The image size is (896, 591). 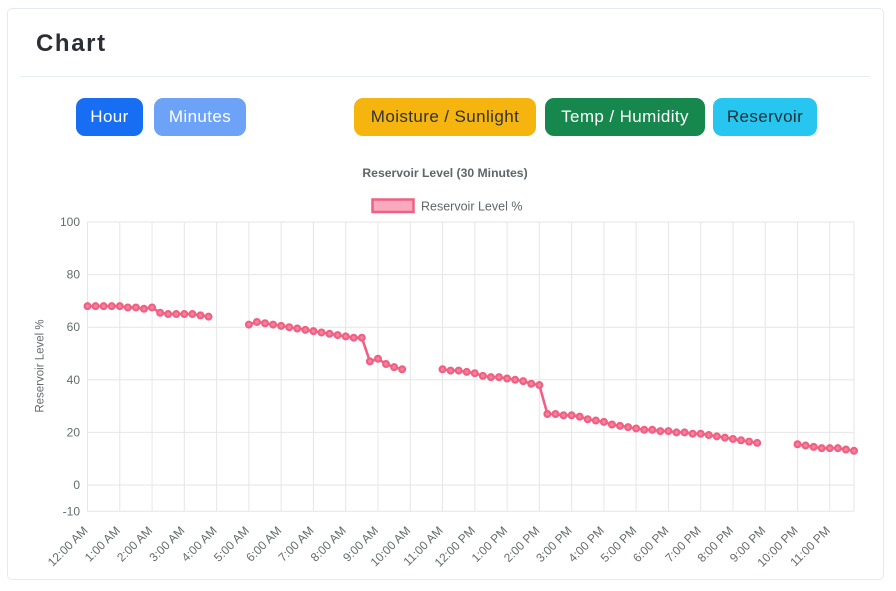 What do you see at coordinates (70, 222) in the screenshot?
I see `svg-text: 100` at bounding box center [70, 222].